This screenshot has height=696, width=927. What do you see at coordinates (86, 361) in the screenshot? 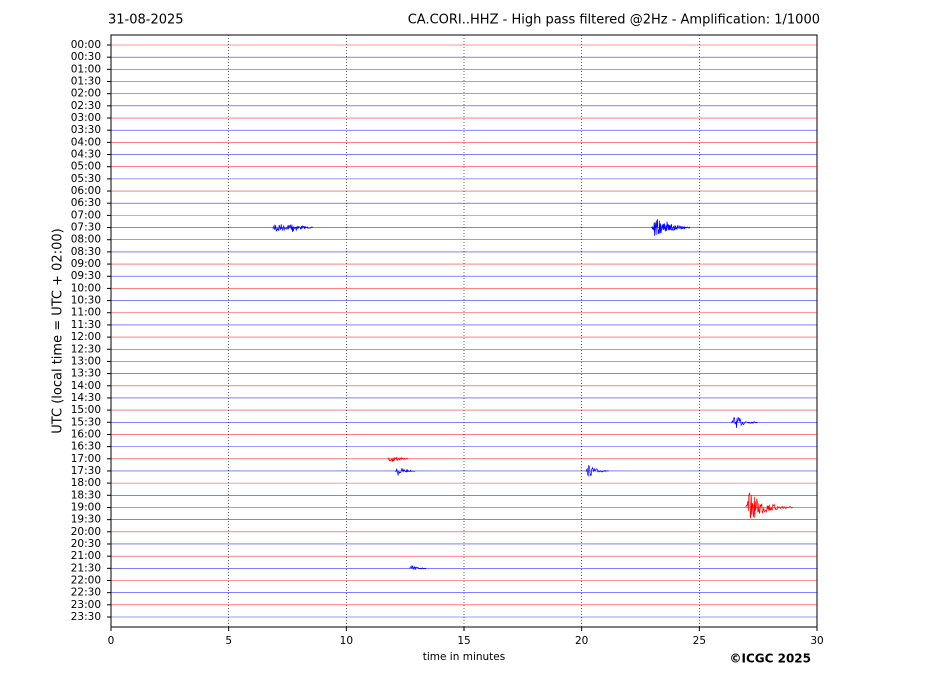
I see `y-tick-label: 13:00` at bounding box center [86, 361].